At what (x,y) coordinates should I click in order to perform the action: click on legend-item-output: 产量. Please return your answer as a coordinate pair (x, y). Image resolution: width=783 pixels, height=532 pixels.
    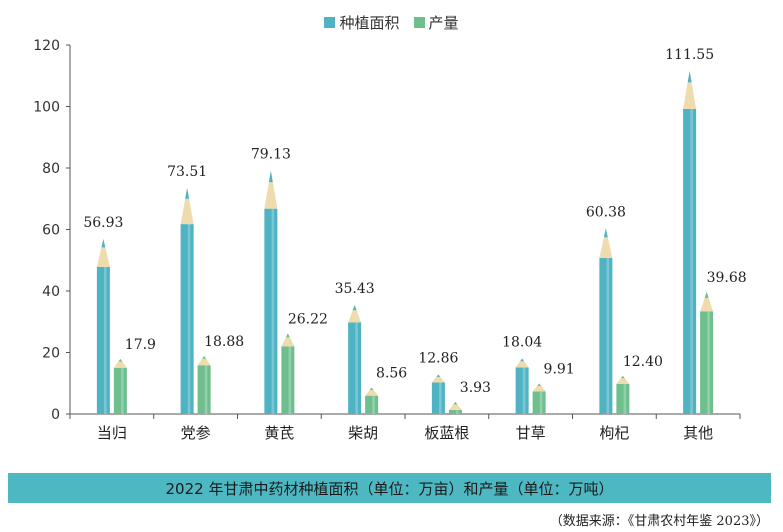
    Looking at the image, I should click on (436, 22).